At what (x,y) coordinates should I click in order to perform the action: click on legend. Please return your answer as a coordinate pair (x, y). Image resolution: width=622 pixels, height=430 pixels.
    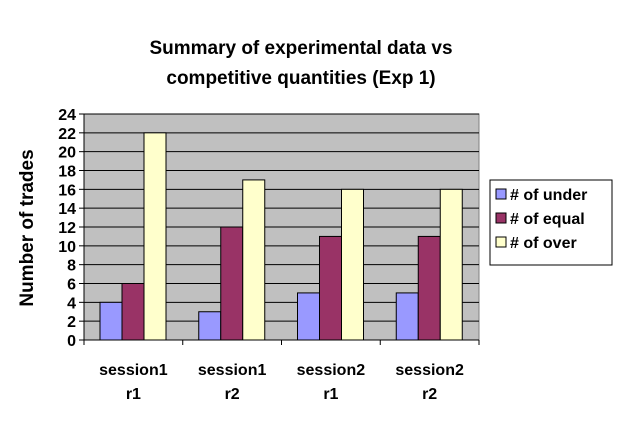
    Looking at the image, I should click on (551, 222).